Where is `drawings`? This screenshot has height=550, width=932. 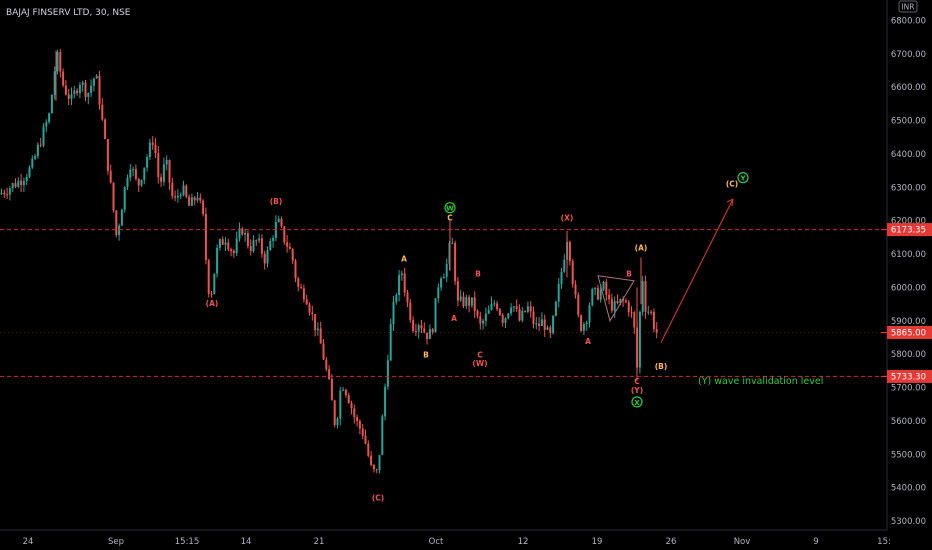 drawings is located at coordinates (665, 270).